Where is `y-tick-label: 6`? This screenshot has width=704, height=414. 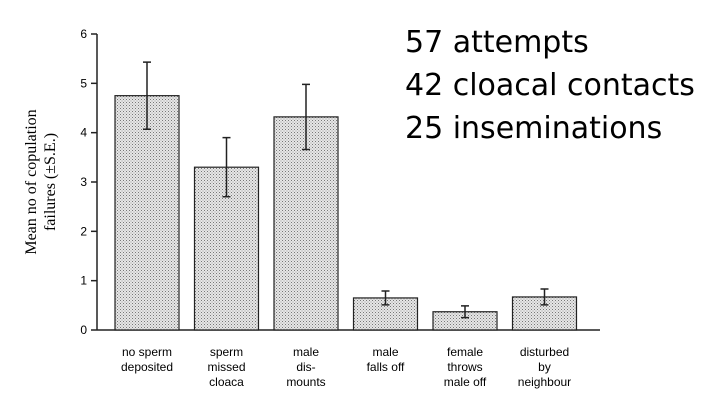
y-tick-label: 6 is located at coordinates (83, 34).